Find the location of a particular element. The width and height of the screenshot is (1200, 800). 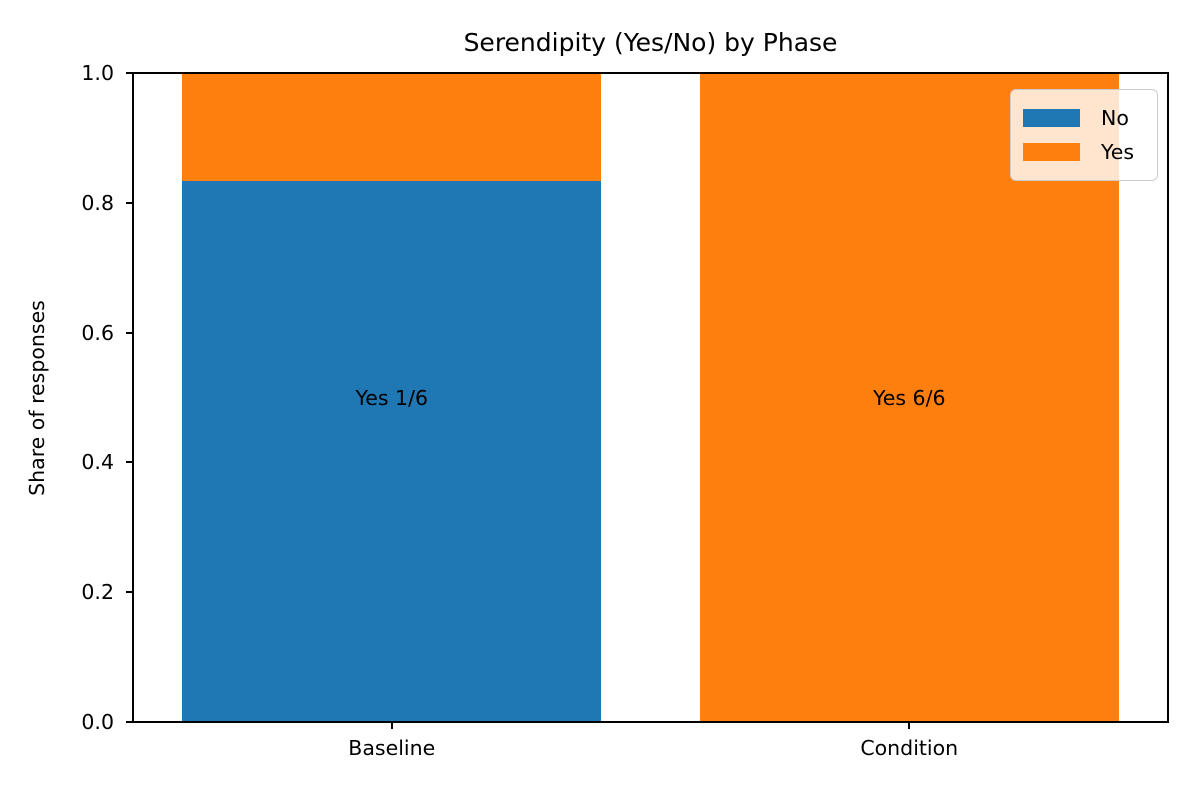

y-tick-label: 0.6 is located at coordinates (97, 332).